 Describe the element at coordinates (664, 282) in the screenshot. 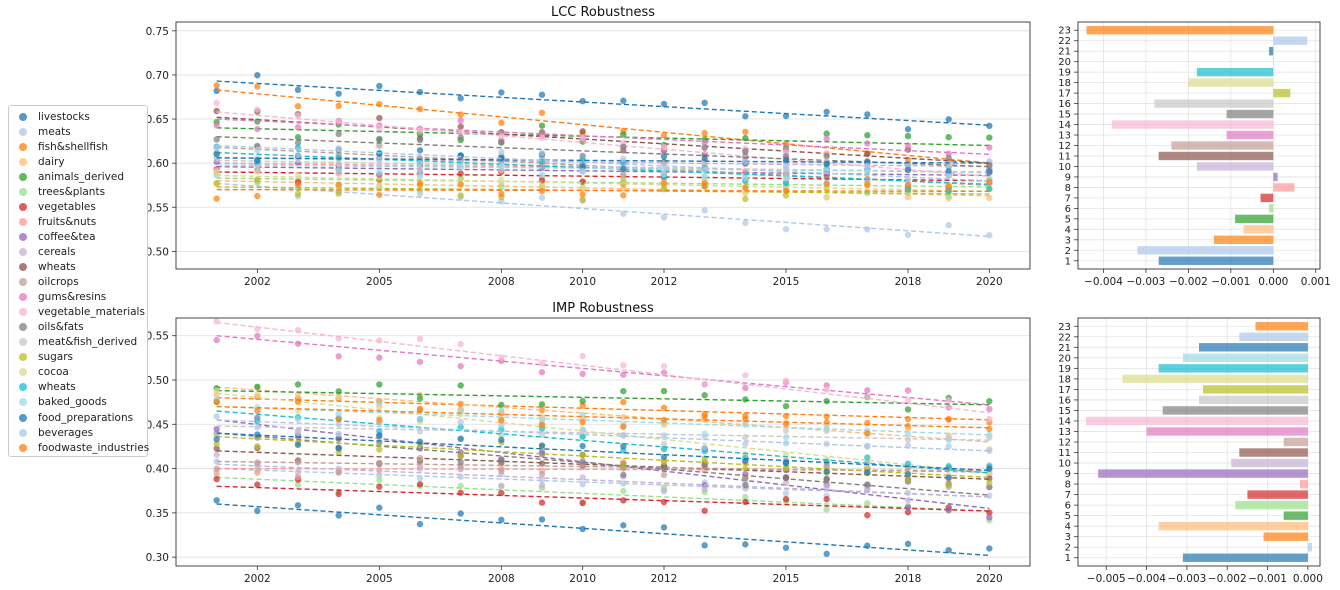

I see `x-tick-label: 2012` at that location.